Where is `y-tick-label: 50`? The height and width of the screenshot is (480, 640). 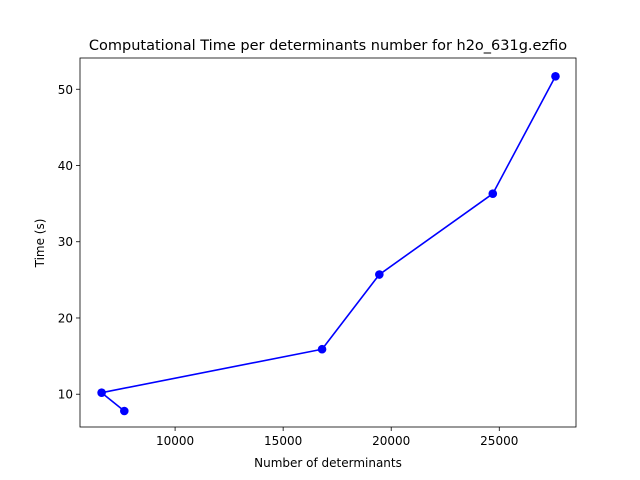
y-tick-label: 50 is located at coordinates (65, 90).